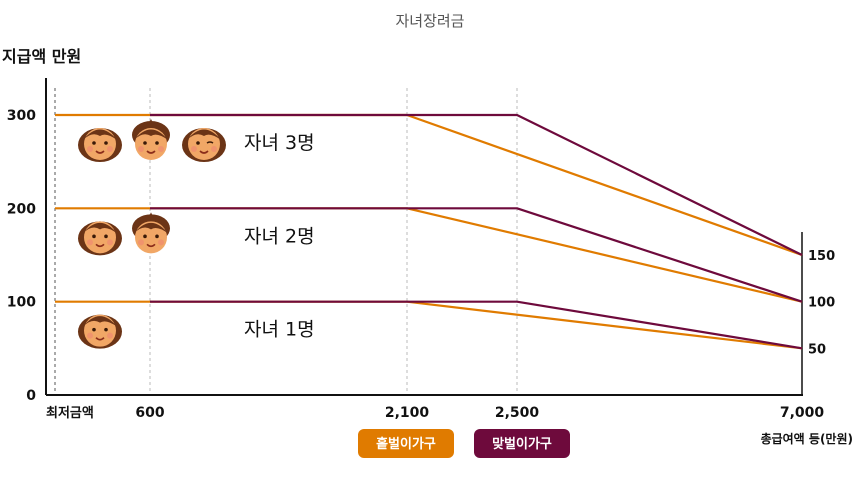 Image resolution: width=860 pixels, height=481 pixels. What do you see at coordinates (279, 236) in the screenshot?
I see `series-annotation-label: 자녀 2명` at bounding box center [279, 236].